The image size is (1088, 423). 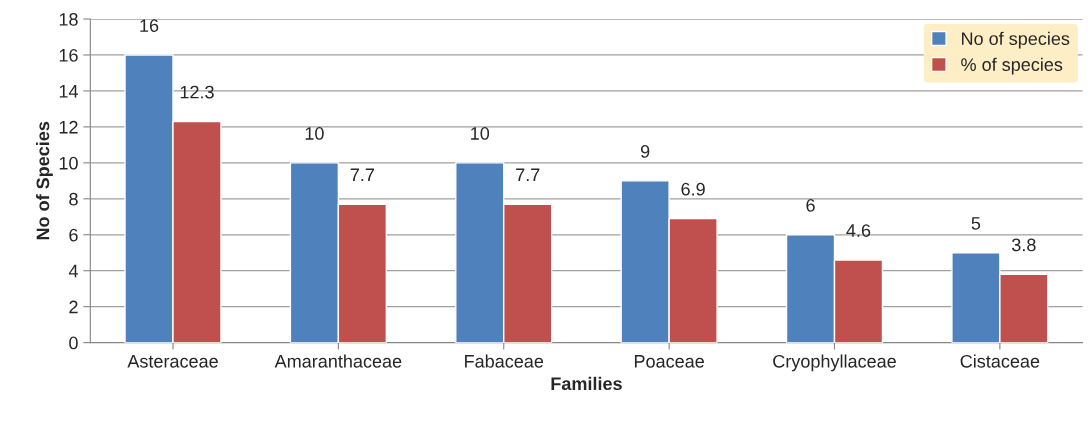 What do you see at coordinates (73, 235) in the screenshot?
I see `y-tick-label: 6` at bounding box center [73, 235].